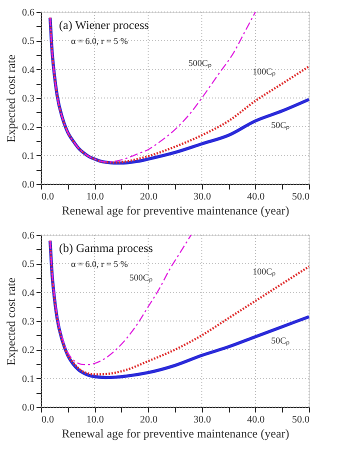 Image resolution: width=337 pixels, height=464 pixels. What do you see at coordinates (104, 25) in the screenshot?
I see `annotation: (a) Wiener process` at bounding box center [104, 25].